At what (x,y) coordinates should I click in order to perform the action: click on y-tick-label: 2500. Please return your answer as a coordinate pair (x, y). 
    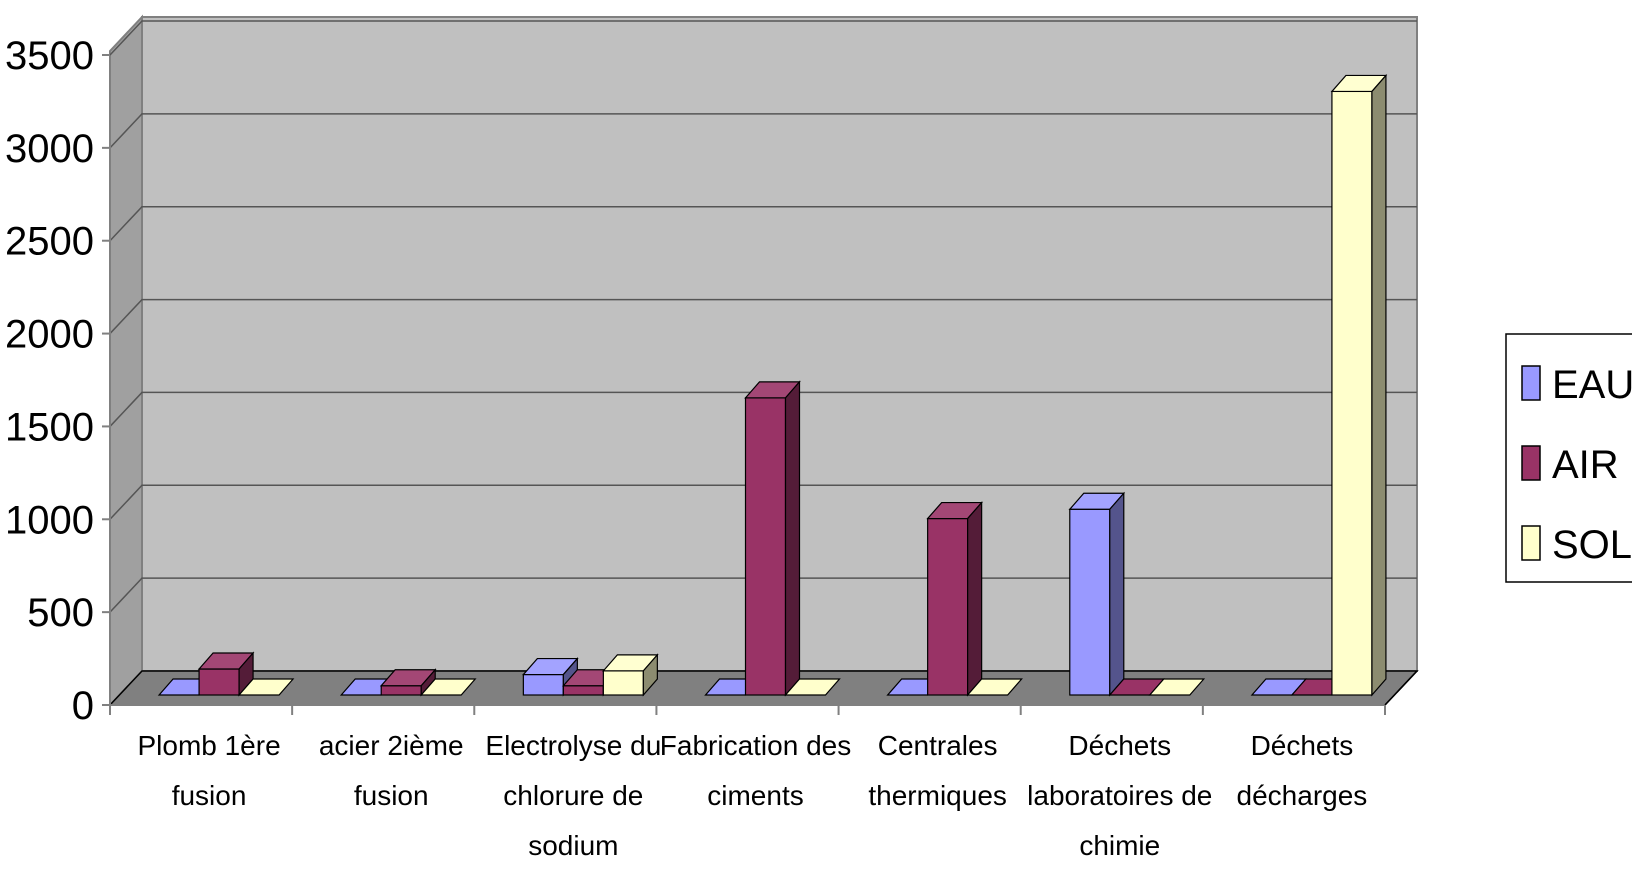
    Looking at the image, I should click on (49, 242).